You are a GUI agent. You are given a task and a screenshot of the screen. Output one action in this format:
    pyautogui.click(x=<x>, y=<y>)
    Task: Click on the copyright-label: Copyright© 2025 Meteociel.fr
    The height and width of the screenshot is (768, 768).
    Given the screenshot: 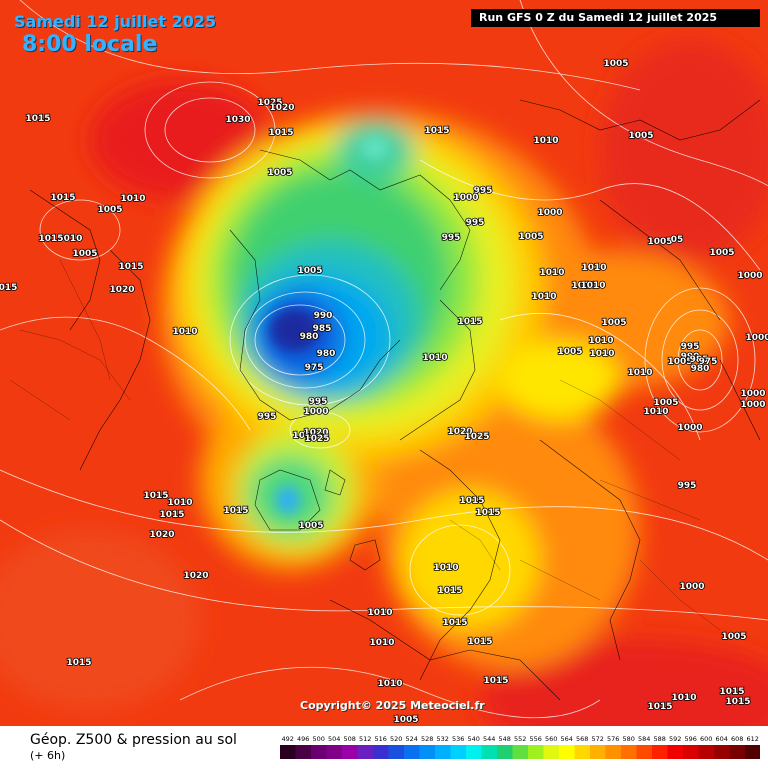 What is the action you would take?
    pyautogui.click(x=392, y=705)
    